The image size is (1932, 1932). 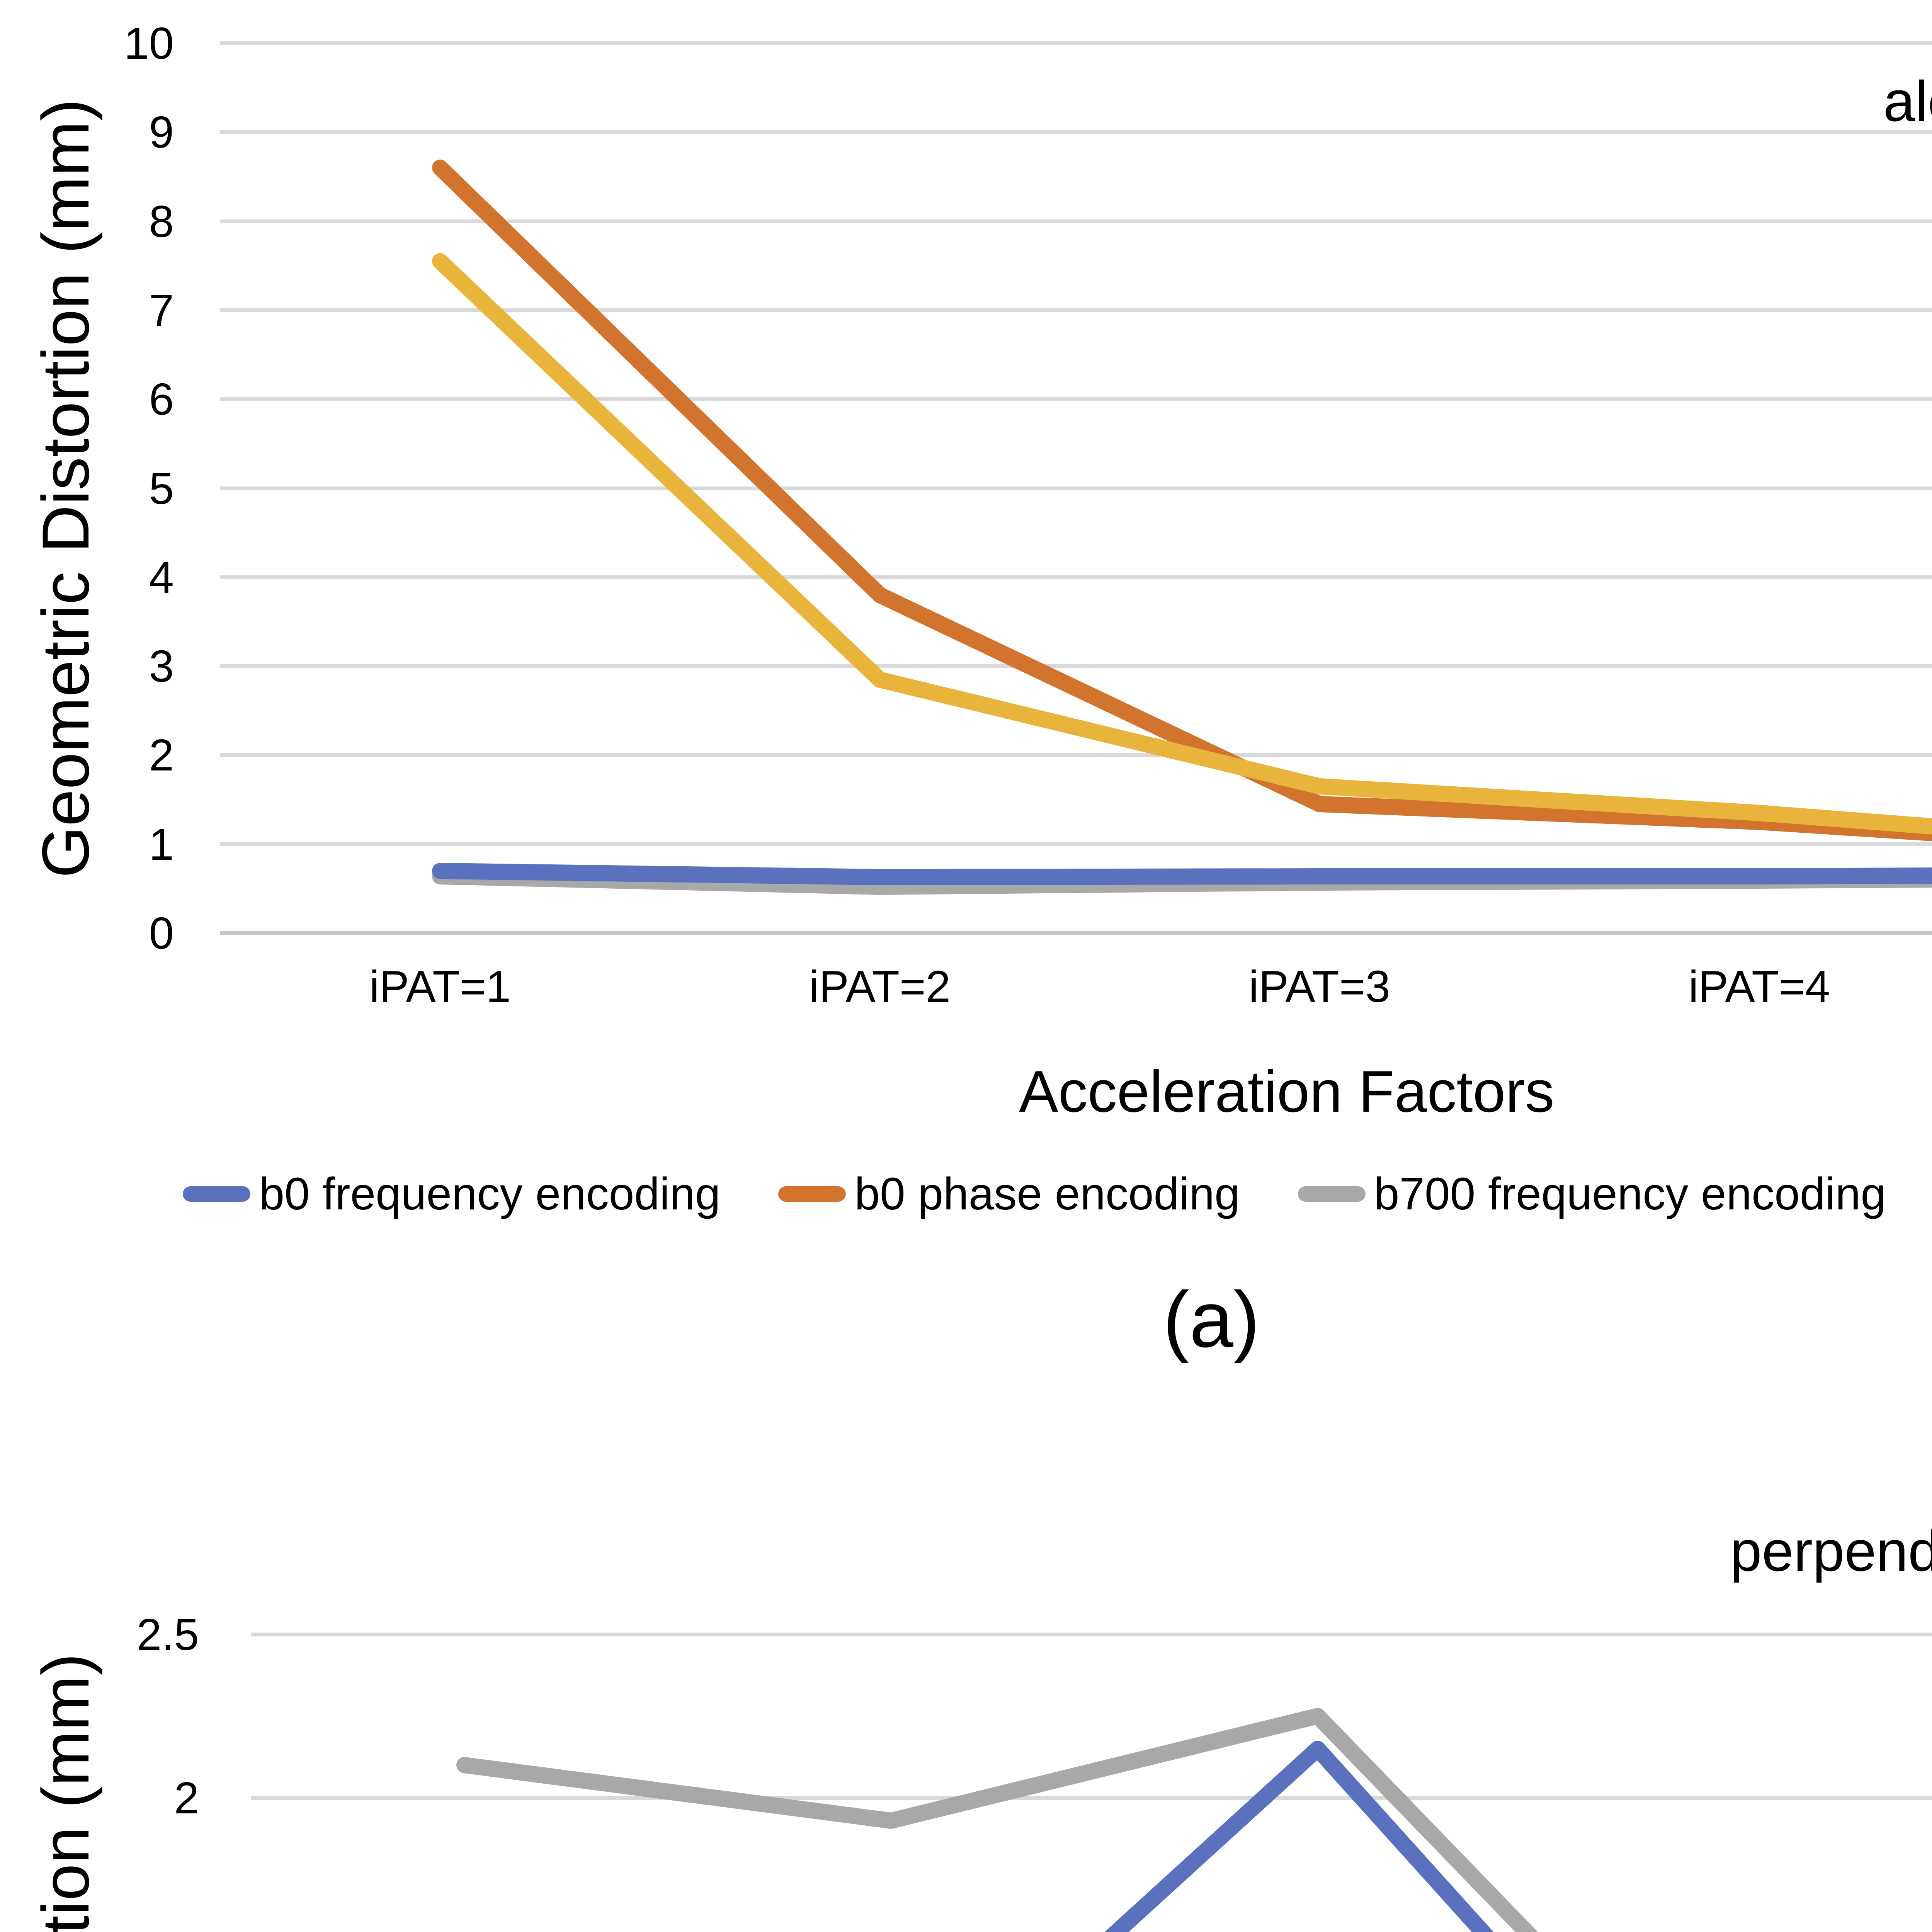 I want to click on y-tick-label-10: 10, so click(x=149, y=43).